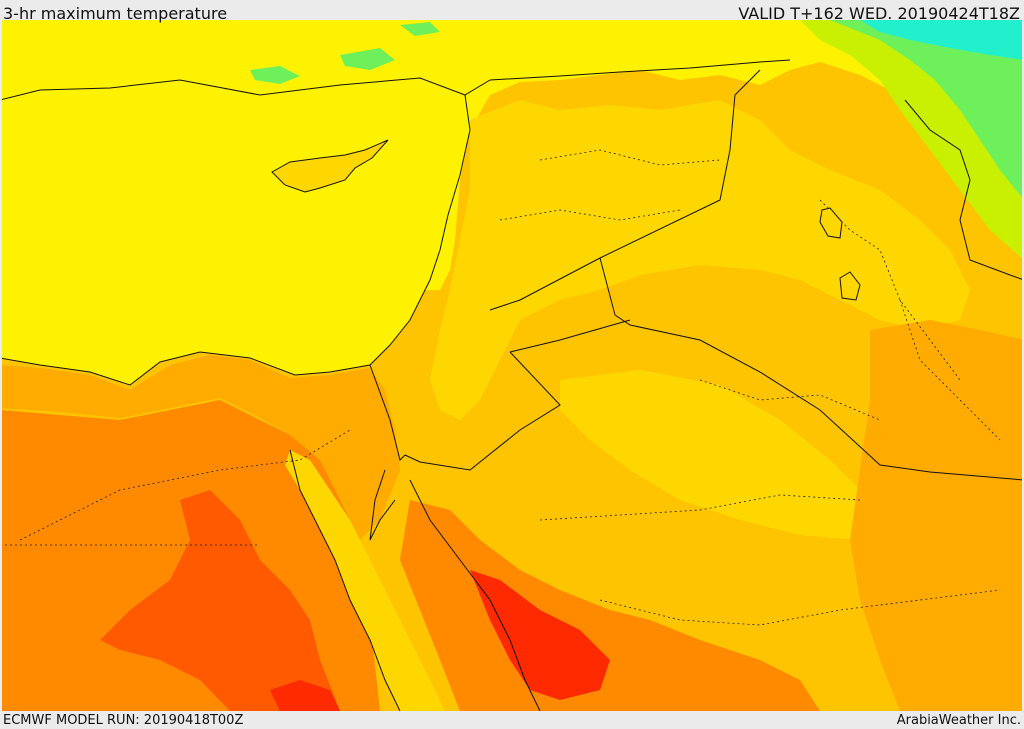  Describe the element at coordinates (123, 720) in the screenshot. I see `model-run: ECMWF MODEL RUN: 20190418T00Z` at that location.